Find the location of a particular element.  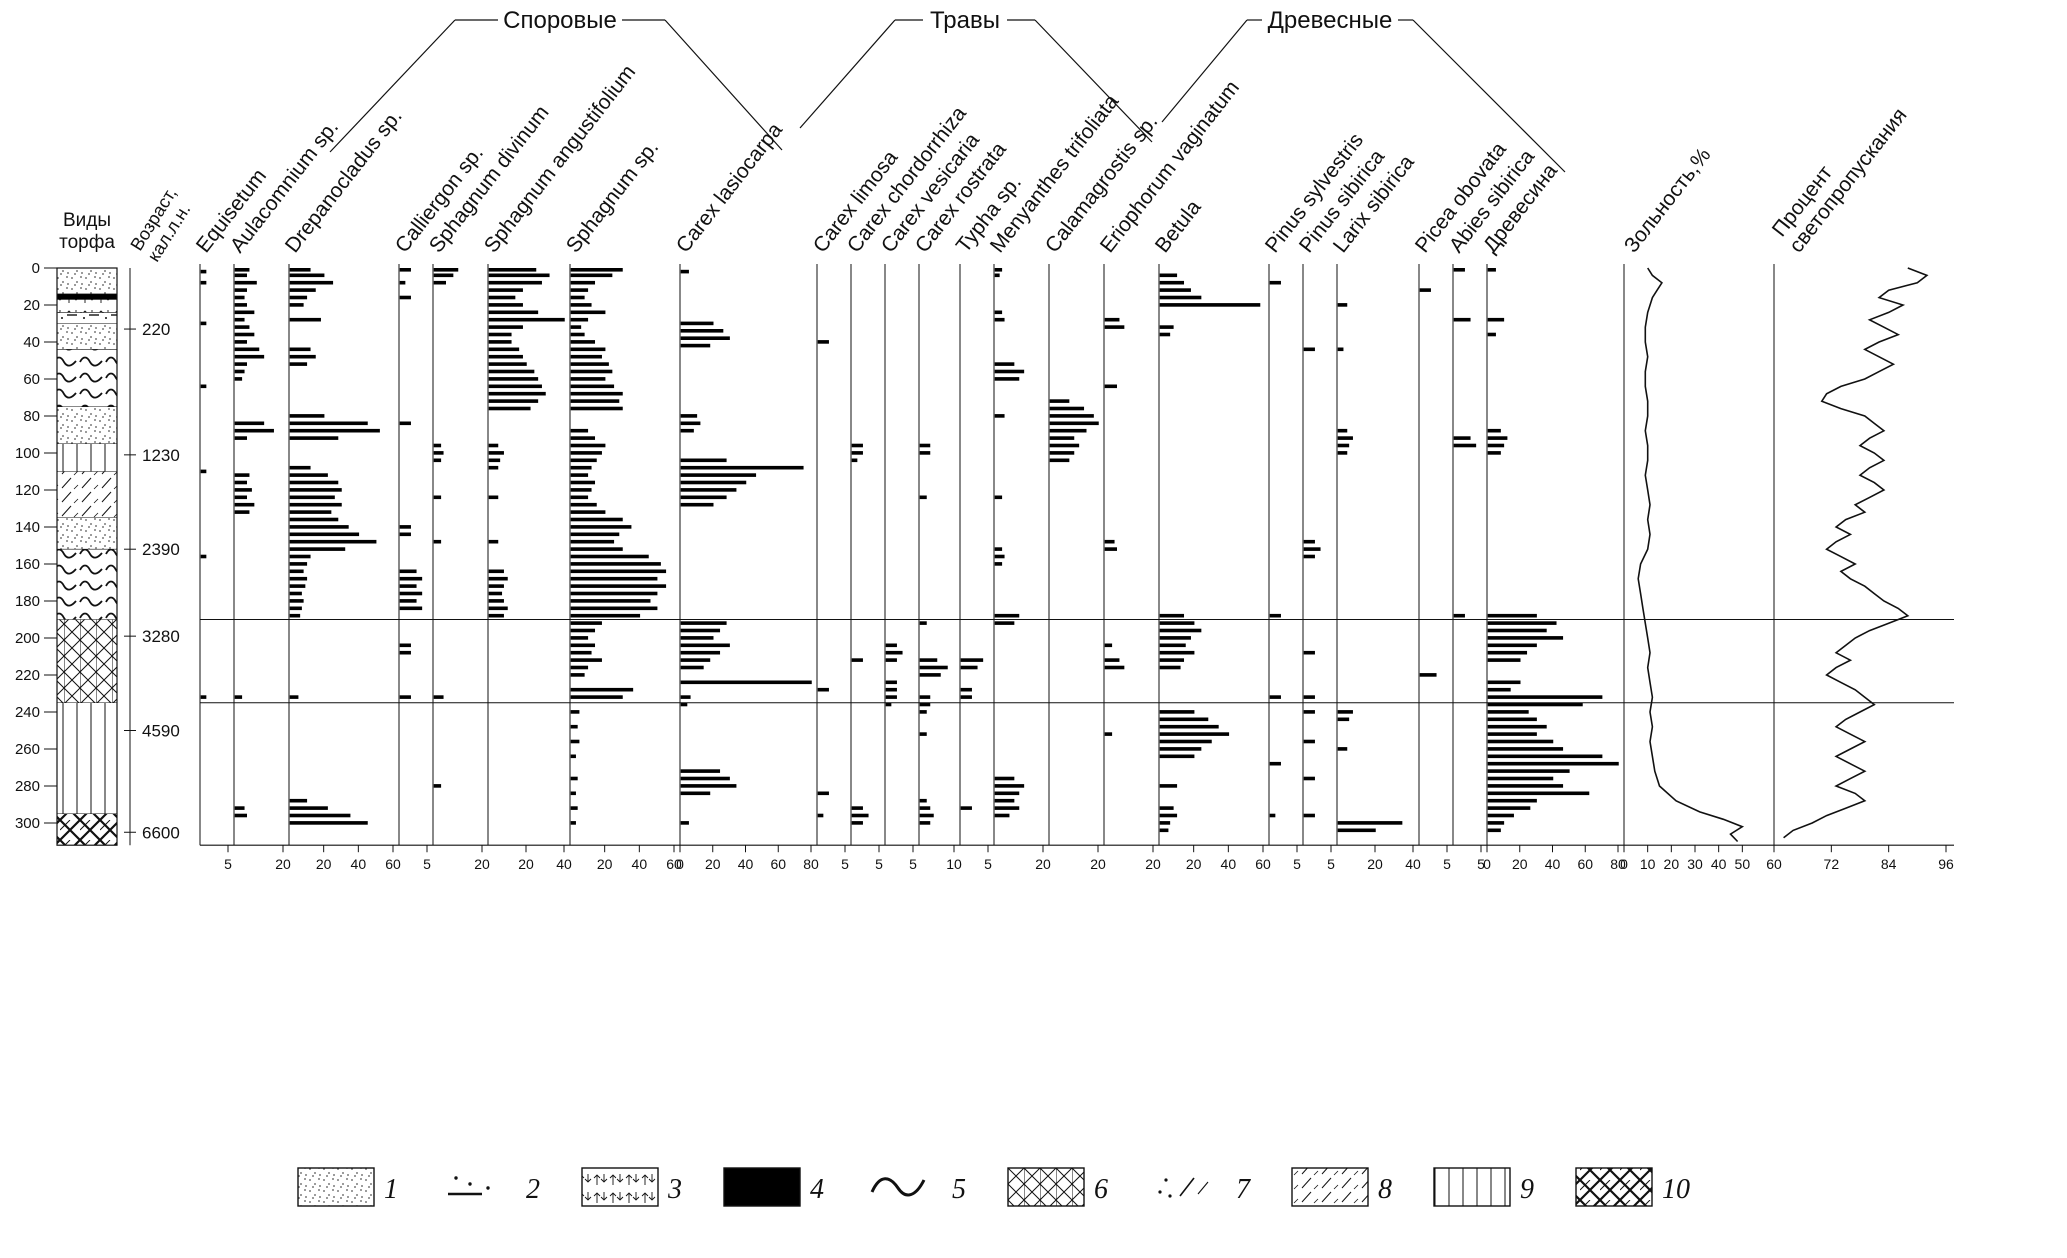

legend-number: 8 is located at coordinates (1385, 1189).